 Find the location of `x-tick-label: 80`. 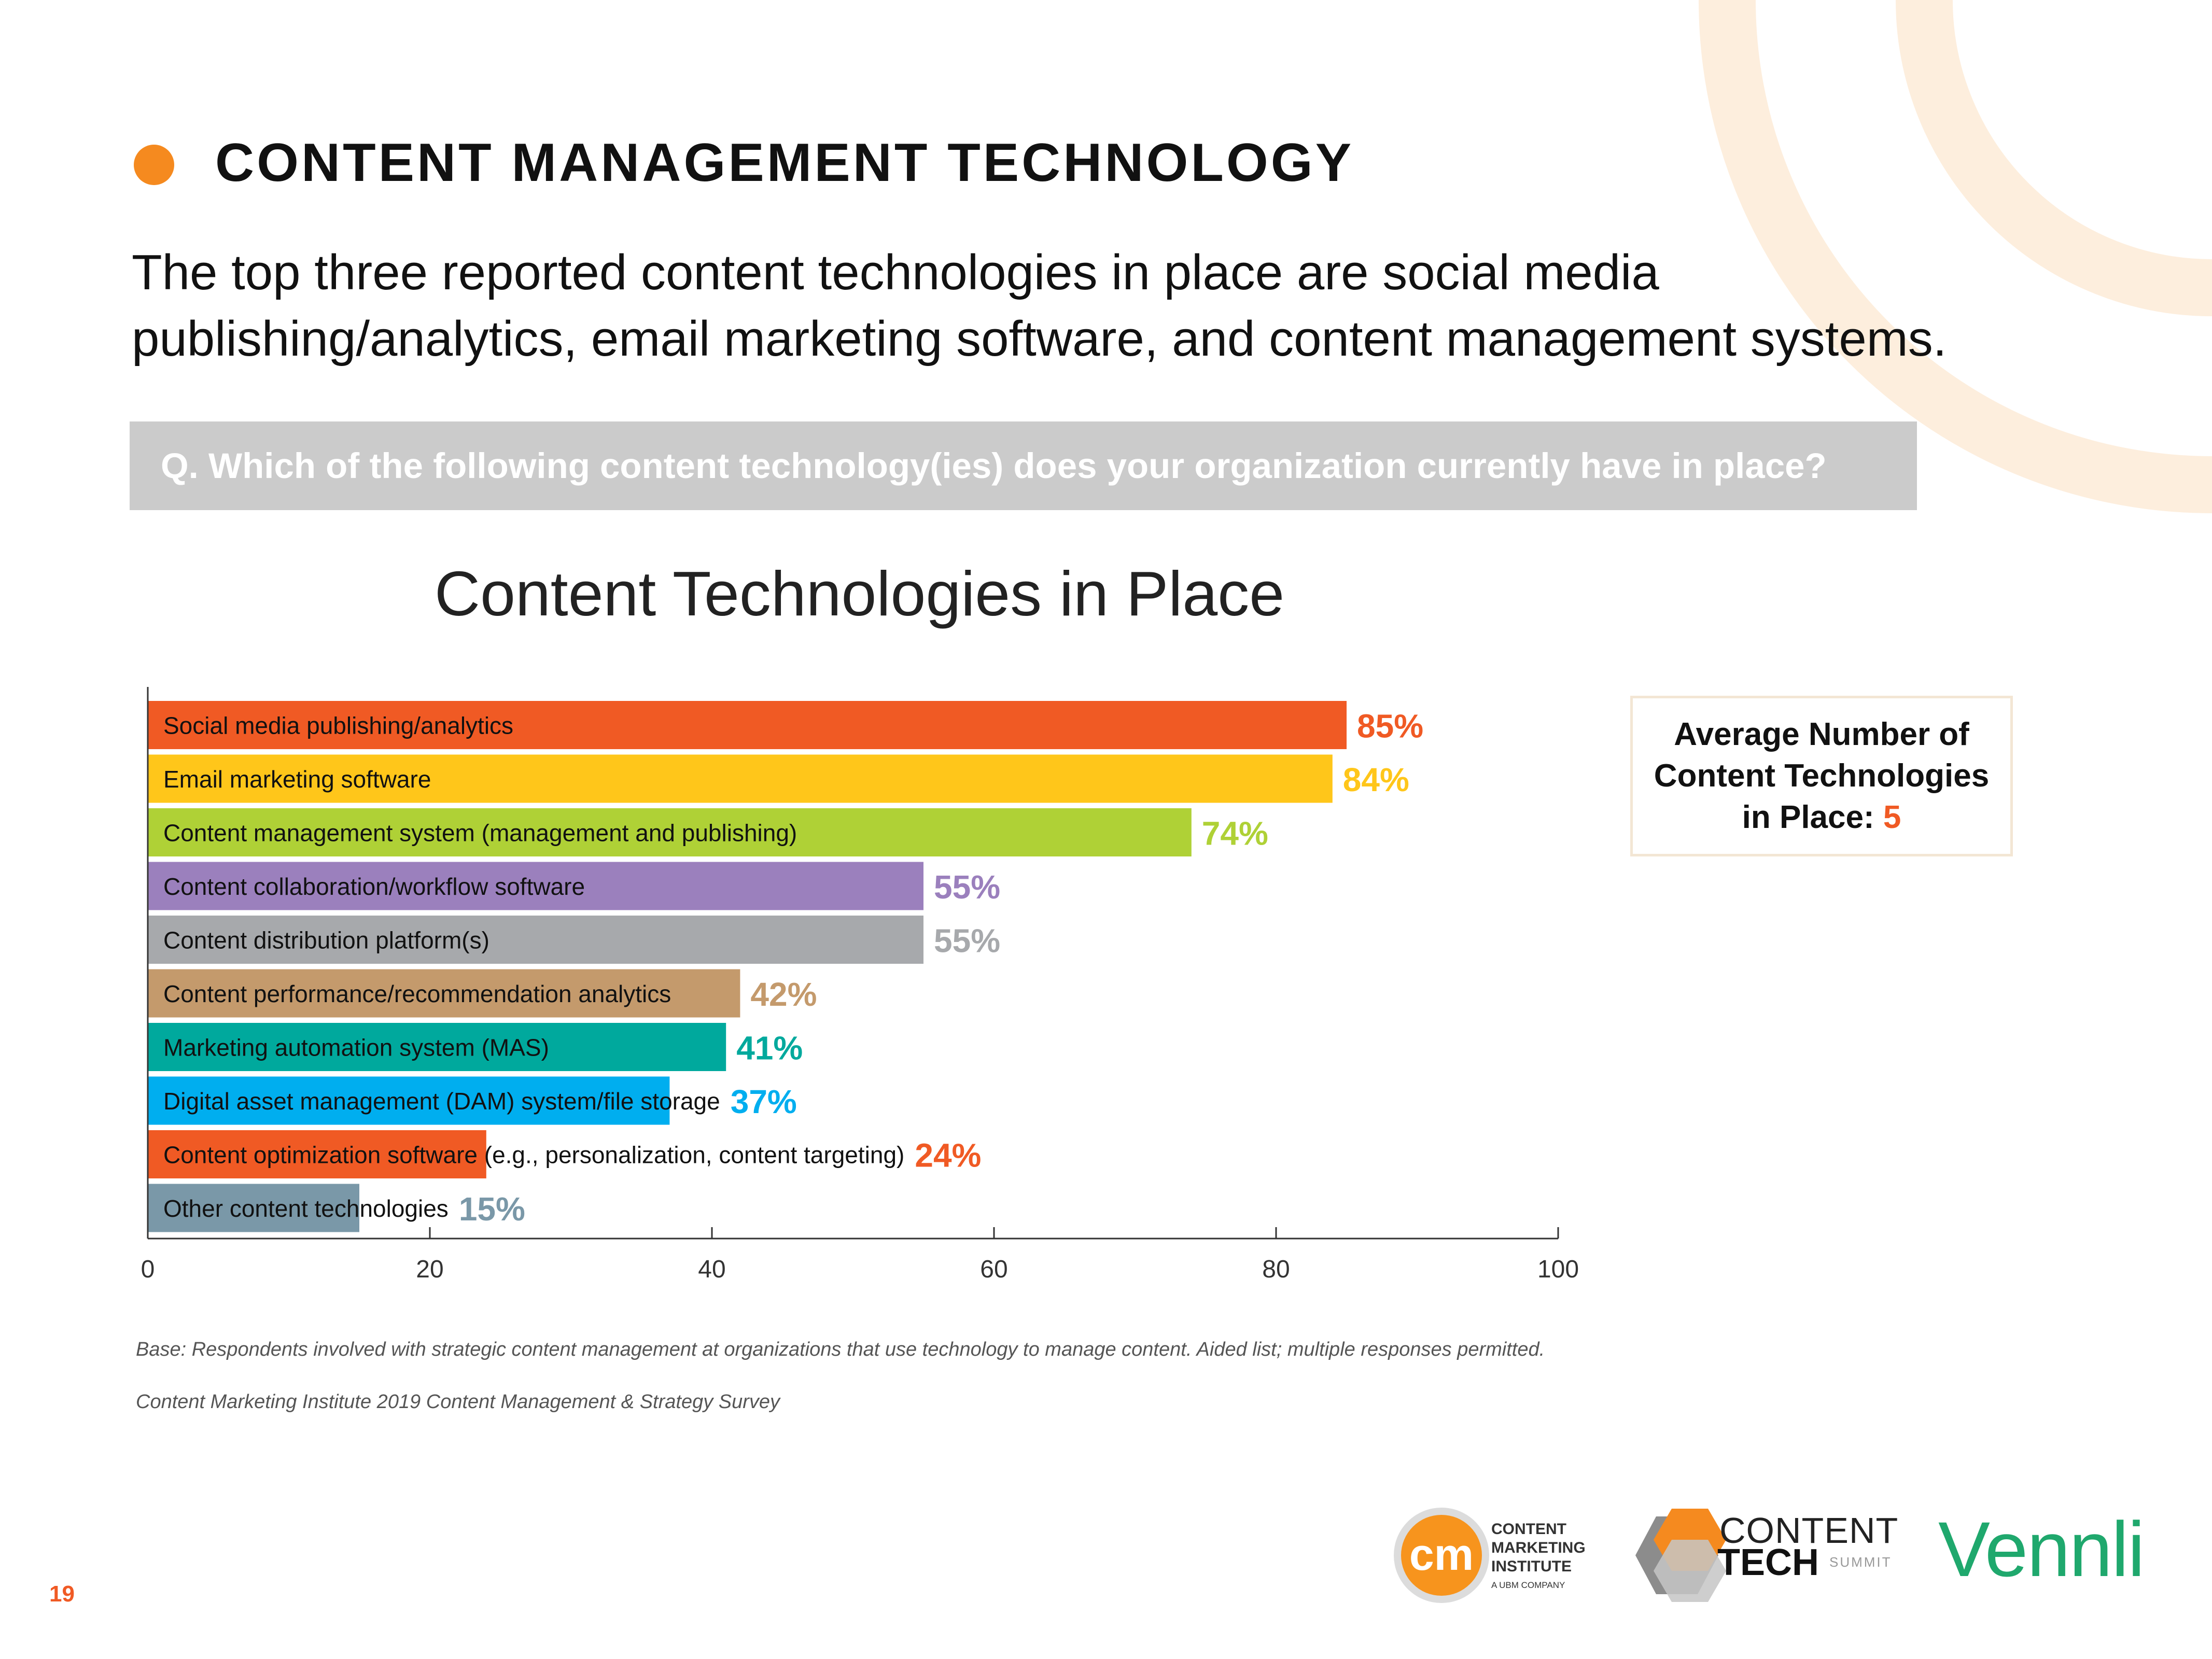

x-tick-label: 80 is located at coordinates (1276, 1269).